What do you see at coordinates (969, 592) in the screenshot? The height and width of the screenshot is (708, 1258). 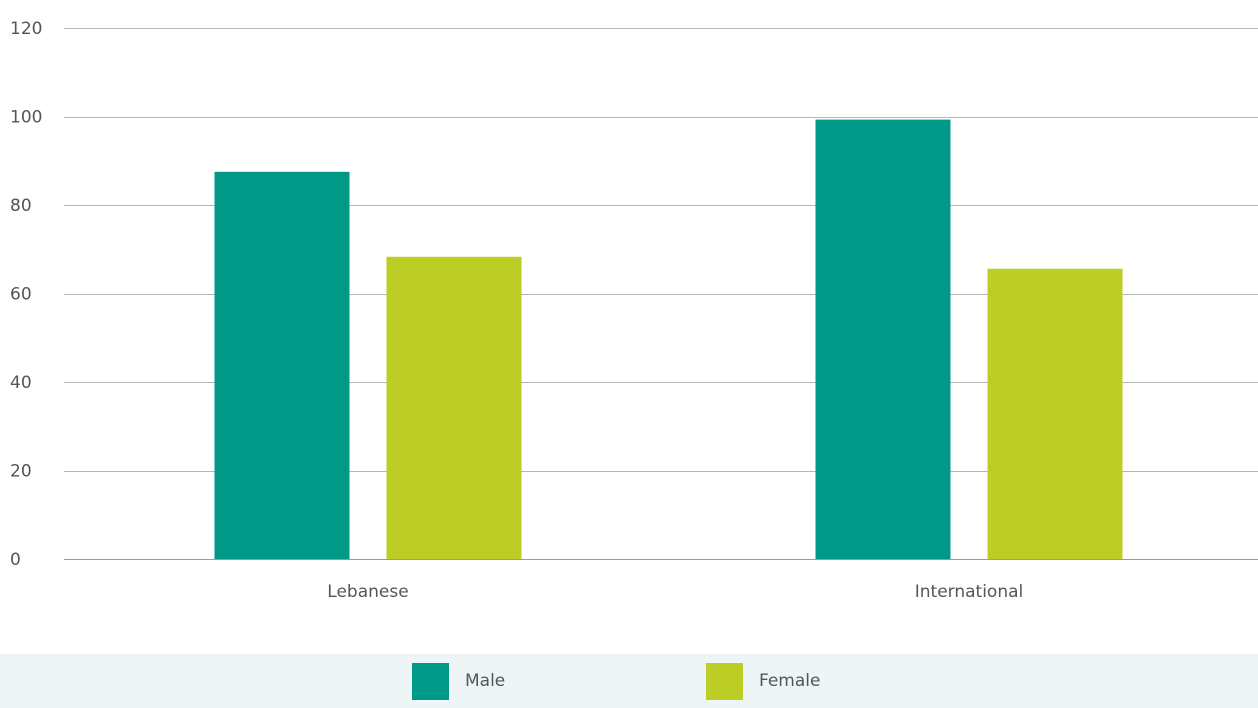 I see `x-category-label: International` at bounding box center [969, 592].